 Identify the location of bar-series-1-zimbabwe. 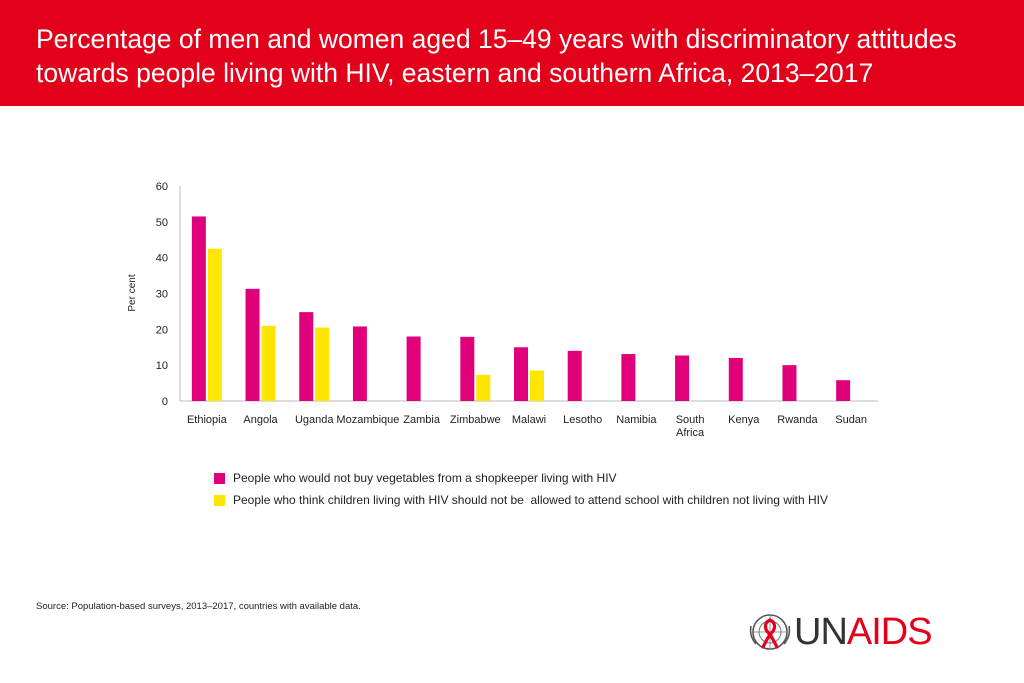
(467, 368).